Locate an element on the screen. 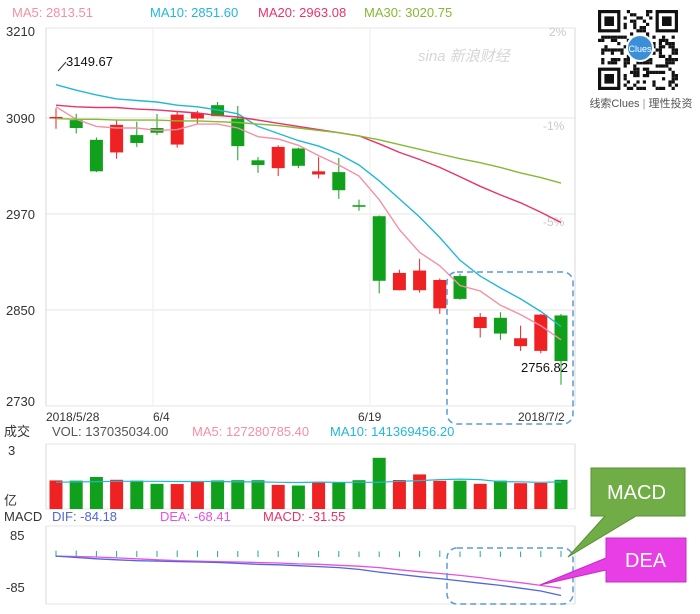 The image size is (700, 614). ma-line-ma20 is located at coordinates (308, 164).